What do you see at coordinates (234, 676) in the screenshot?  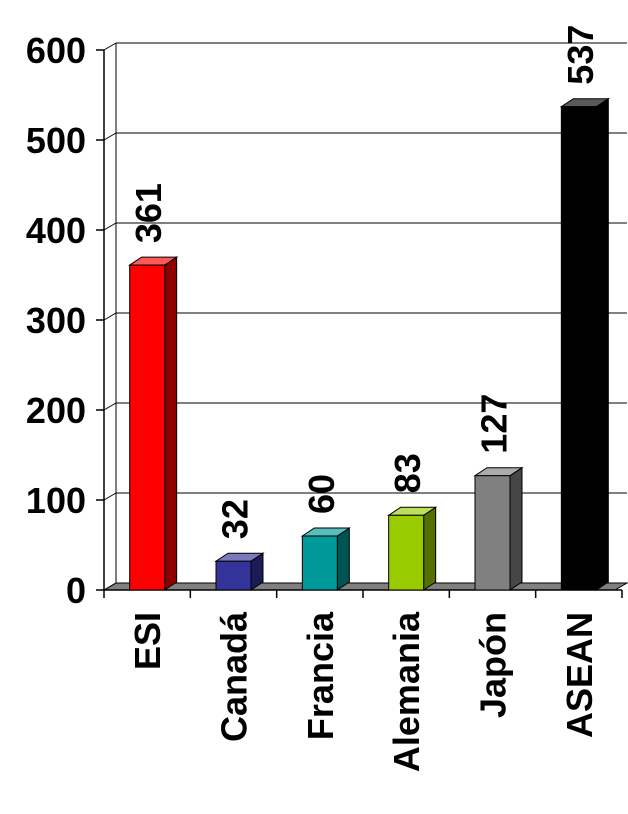 I see `x-tick-label: Canadá` at bounding box center [234, 676].